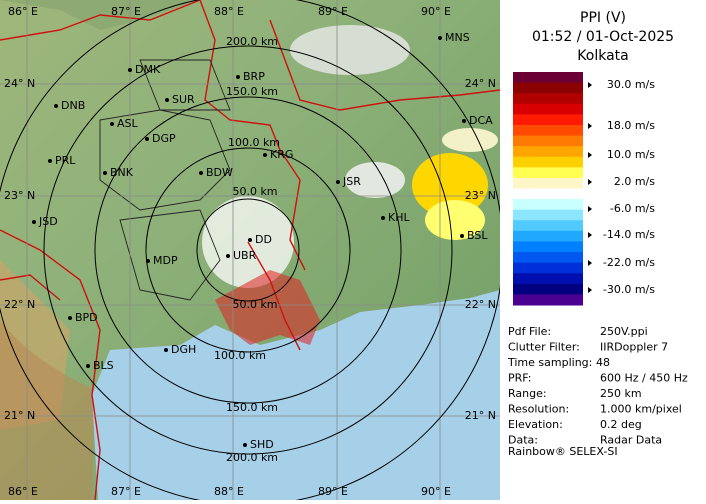 Image resolution: width=706 pixels, height=504 pixels. Describe the element at coordinates (634, 181) in the screenshot. I see `legend-label: 2.0 m/s` at that location.